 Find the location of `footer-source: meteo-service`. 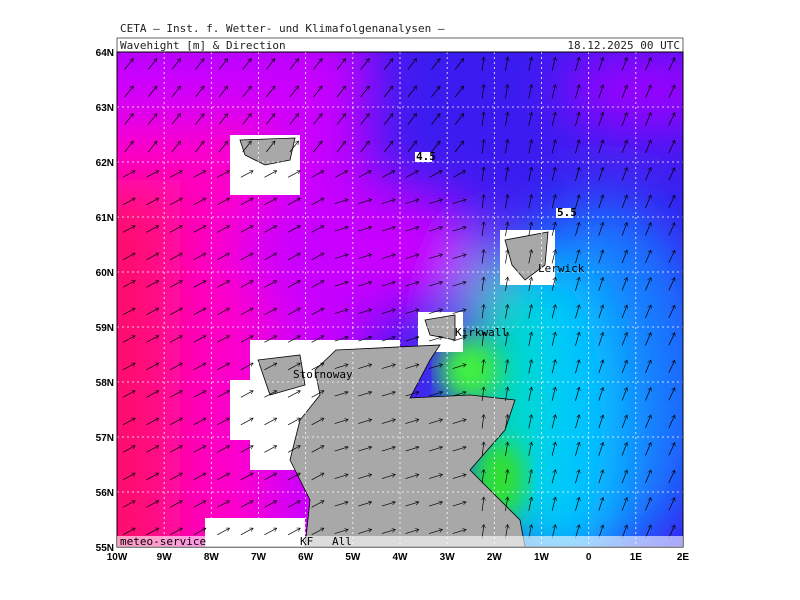

footer-source: meteo-service is located at coordinates (163, 541).